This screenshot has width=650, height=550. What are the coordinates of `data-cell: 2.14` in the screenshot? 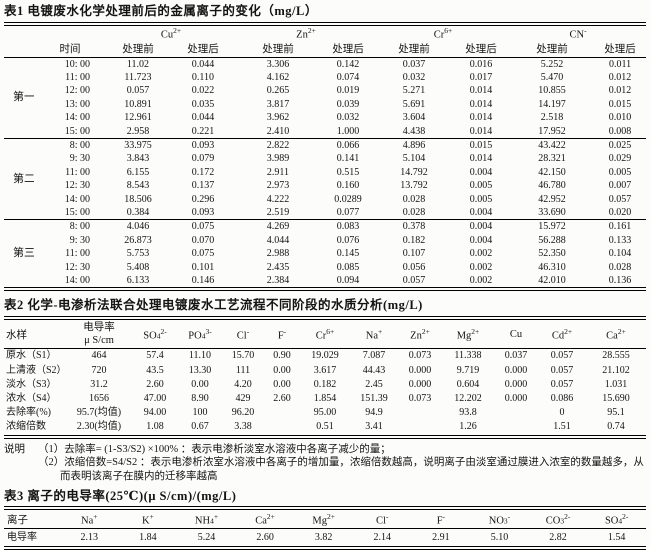 It's located at (382, 538).